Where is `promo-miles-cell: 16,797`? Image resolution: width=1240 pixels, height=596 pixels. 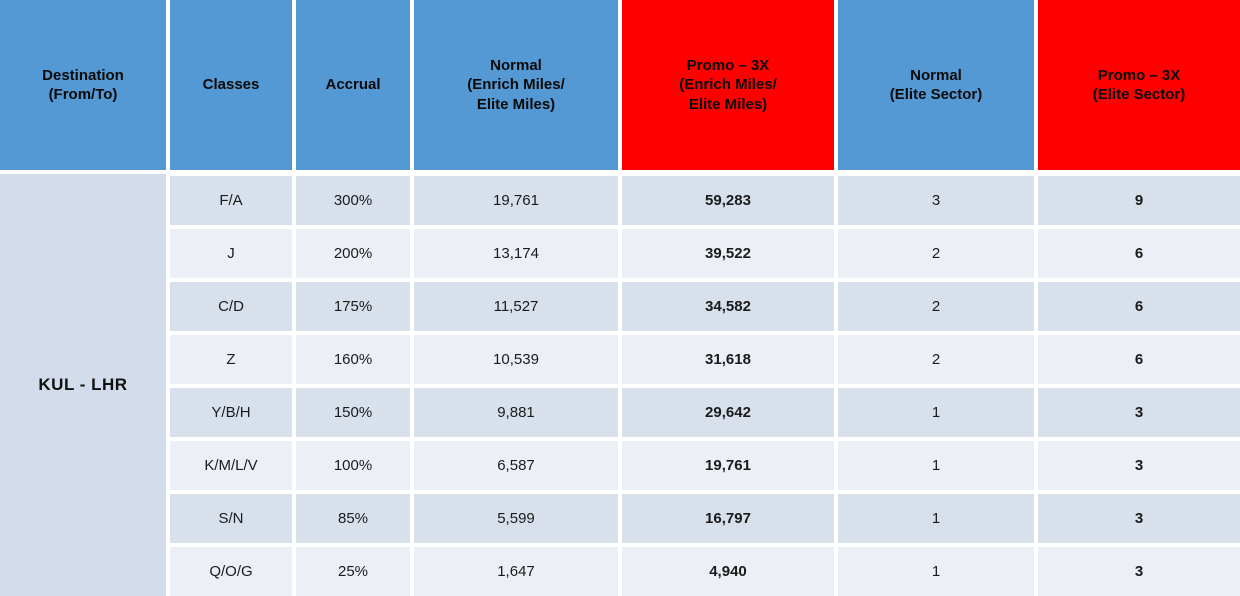
promo-miles-cell: 16,797 is located at coordinates (728, 518).